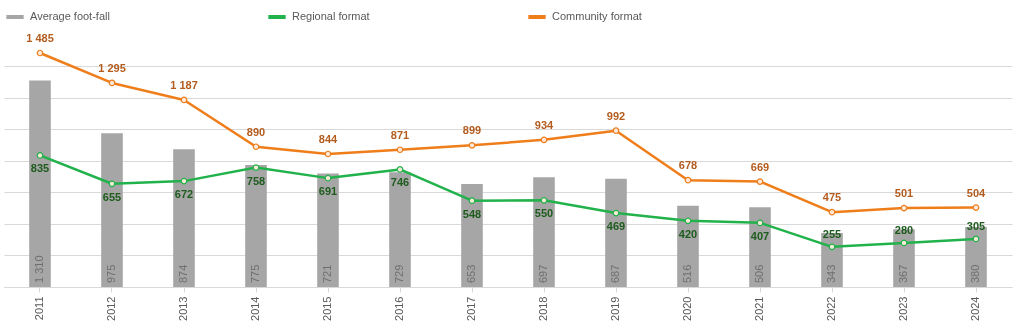  I want to click on data-label: 746, so click(400, 182).